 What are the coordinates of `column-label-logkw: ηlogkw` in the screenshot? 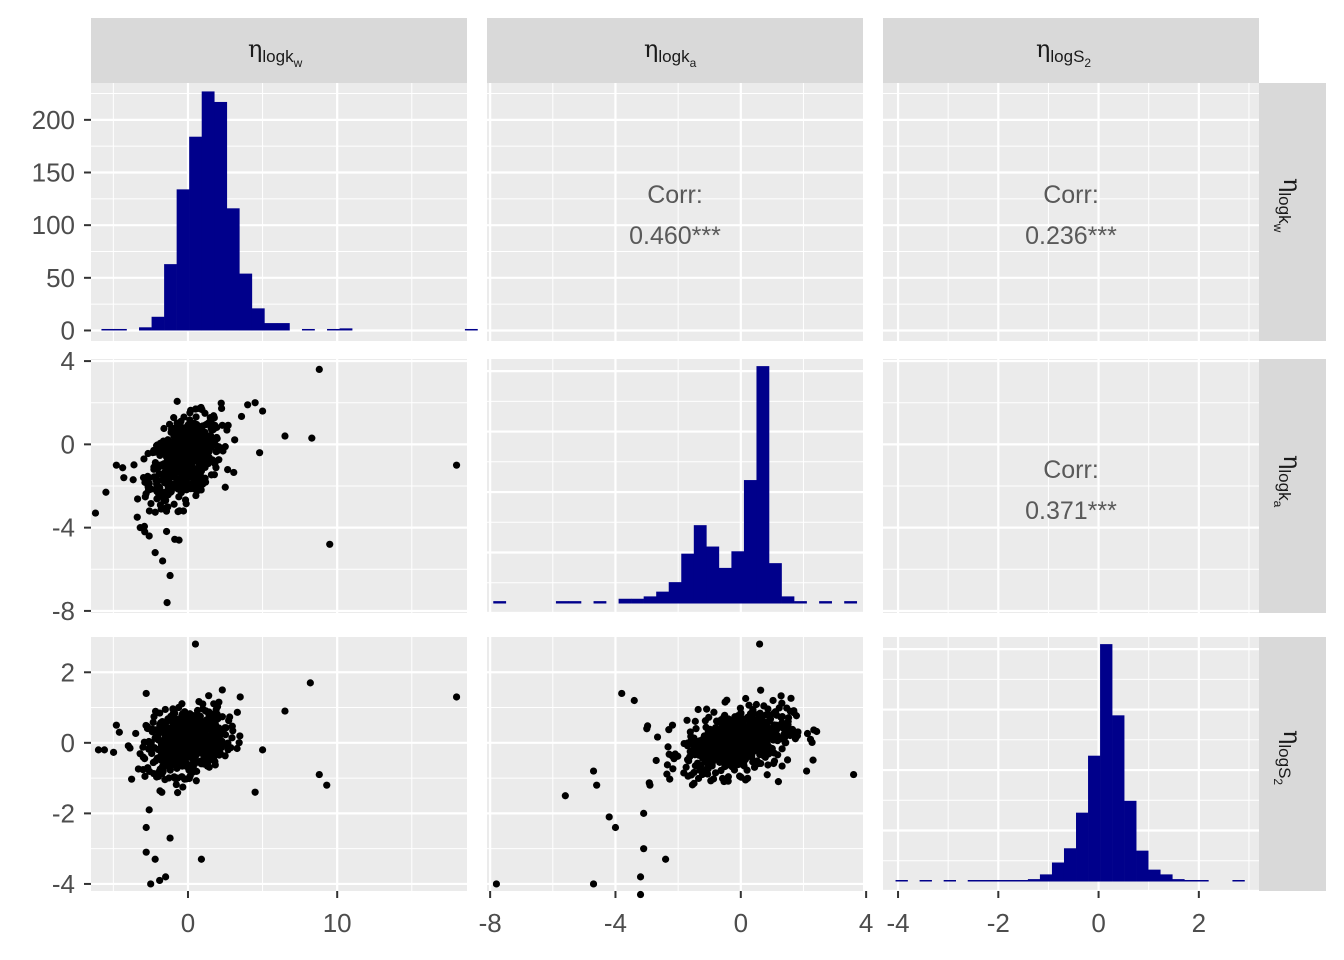 It's located at (275, 52).